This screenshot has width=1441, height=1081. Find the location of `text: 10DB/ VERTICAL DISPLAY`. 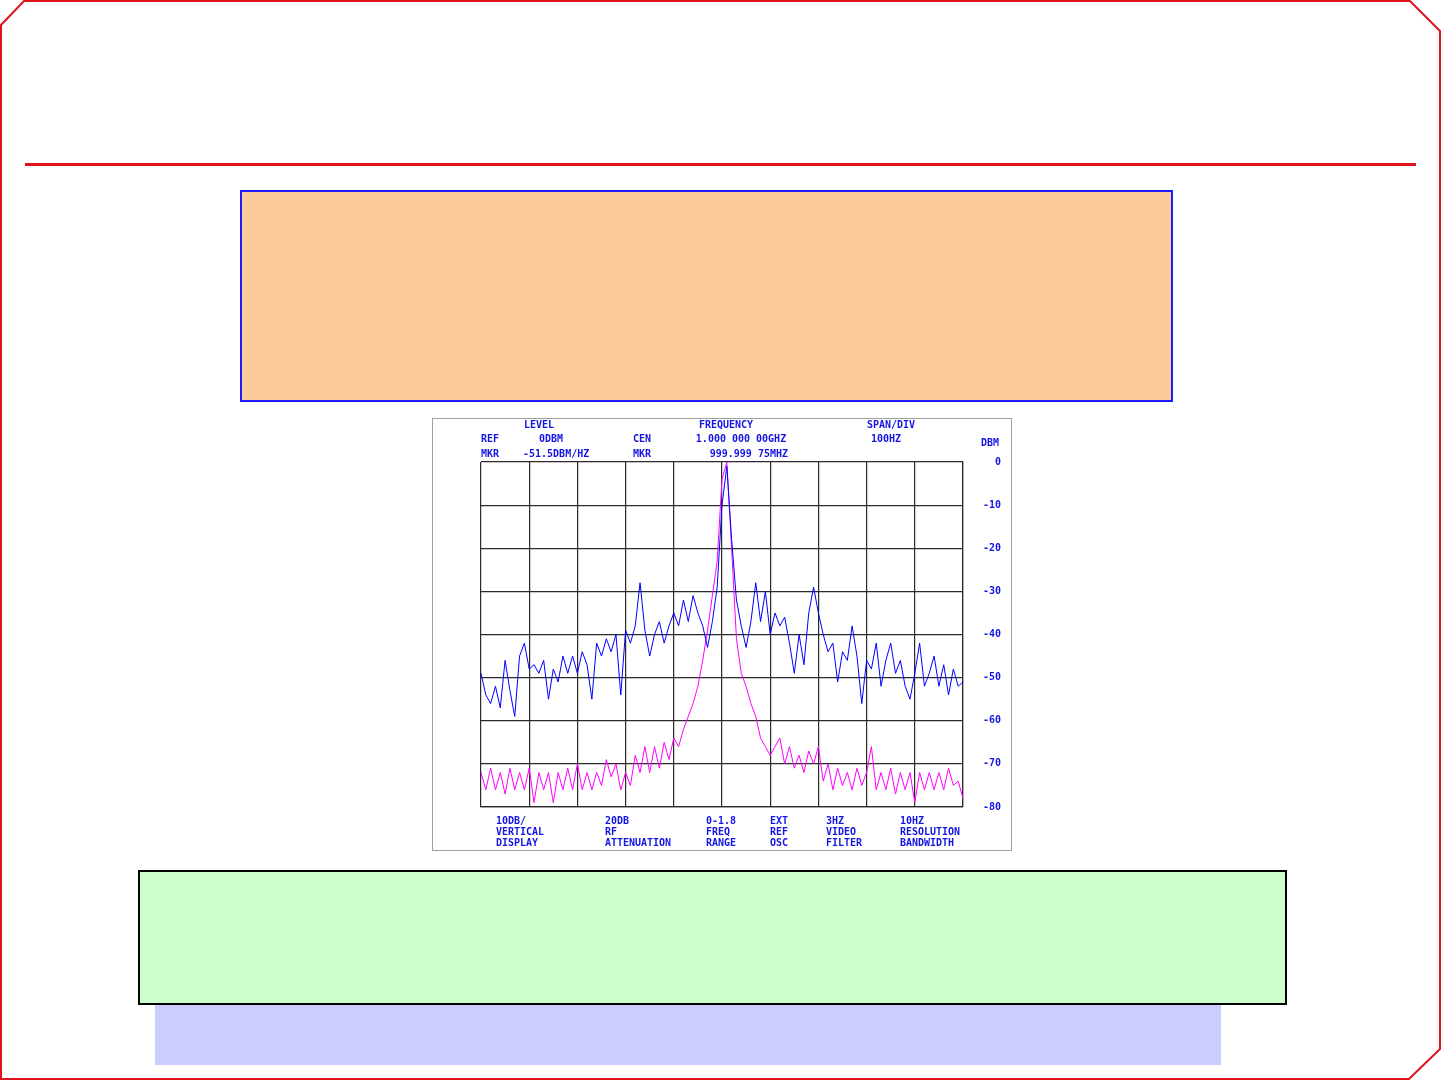

text: 10DB/ VERTICAL DISPLAY is located at coordinates (520, 831).